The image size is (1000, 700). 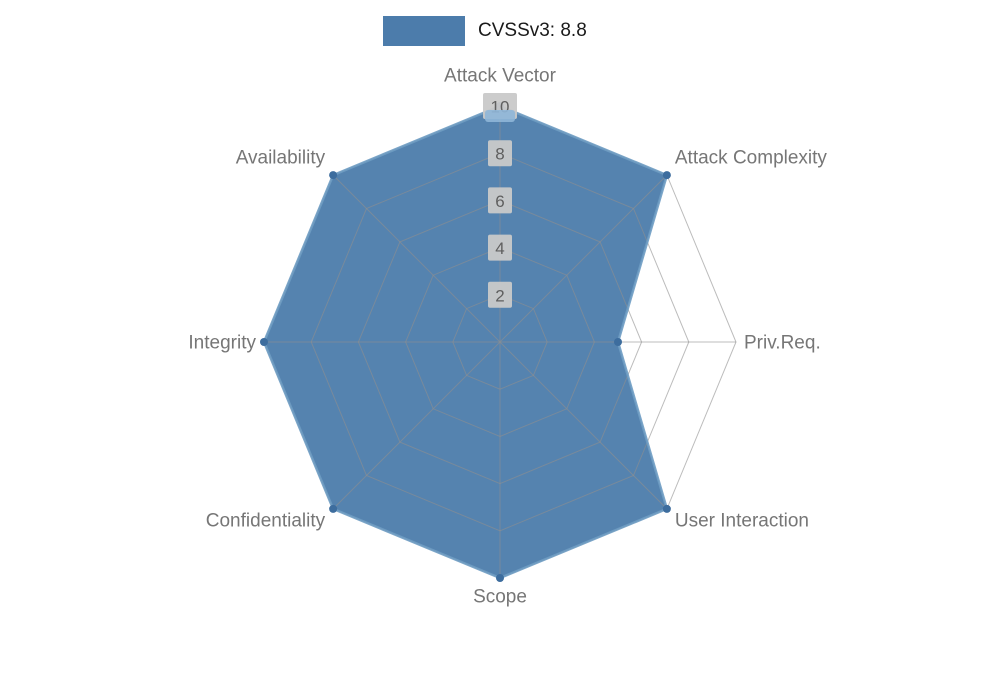 I want to click on axis-label-priv-req: Priv.Req., so click(x=782, y=343).